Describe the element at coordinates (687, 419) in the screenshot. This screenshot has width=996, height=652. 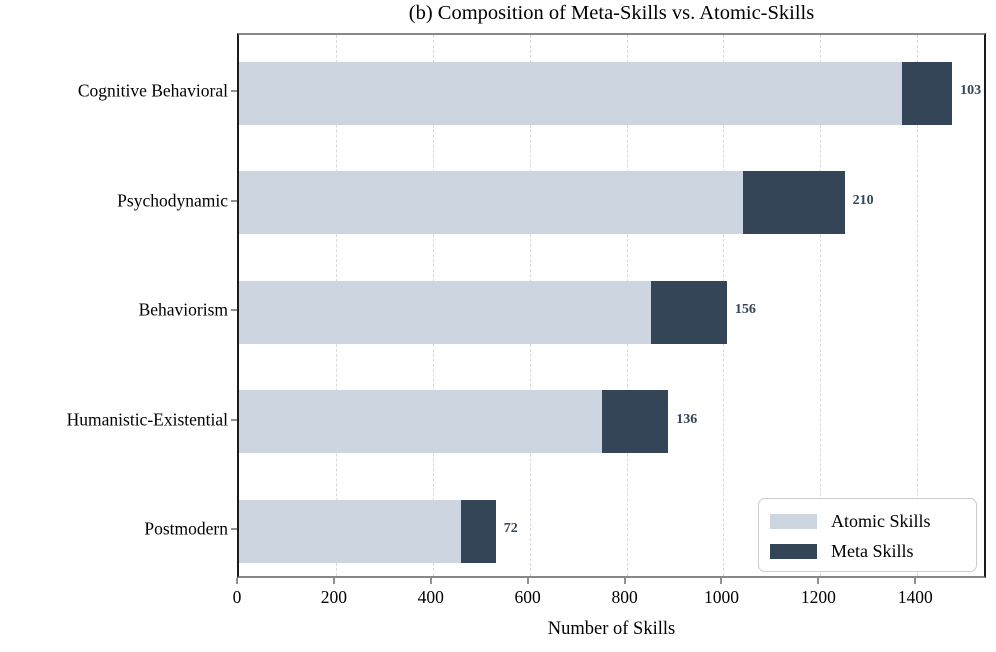
I see `value-label: 136` at that location.